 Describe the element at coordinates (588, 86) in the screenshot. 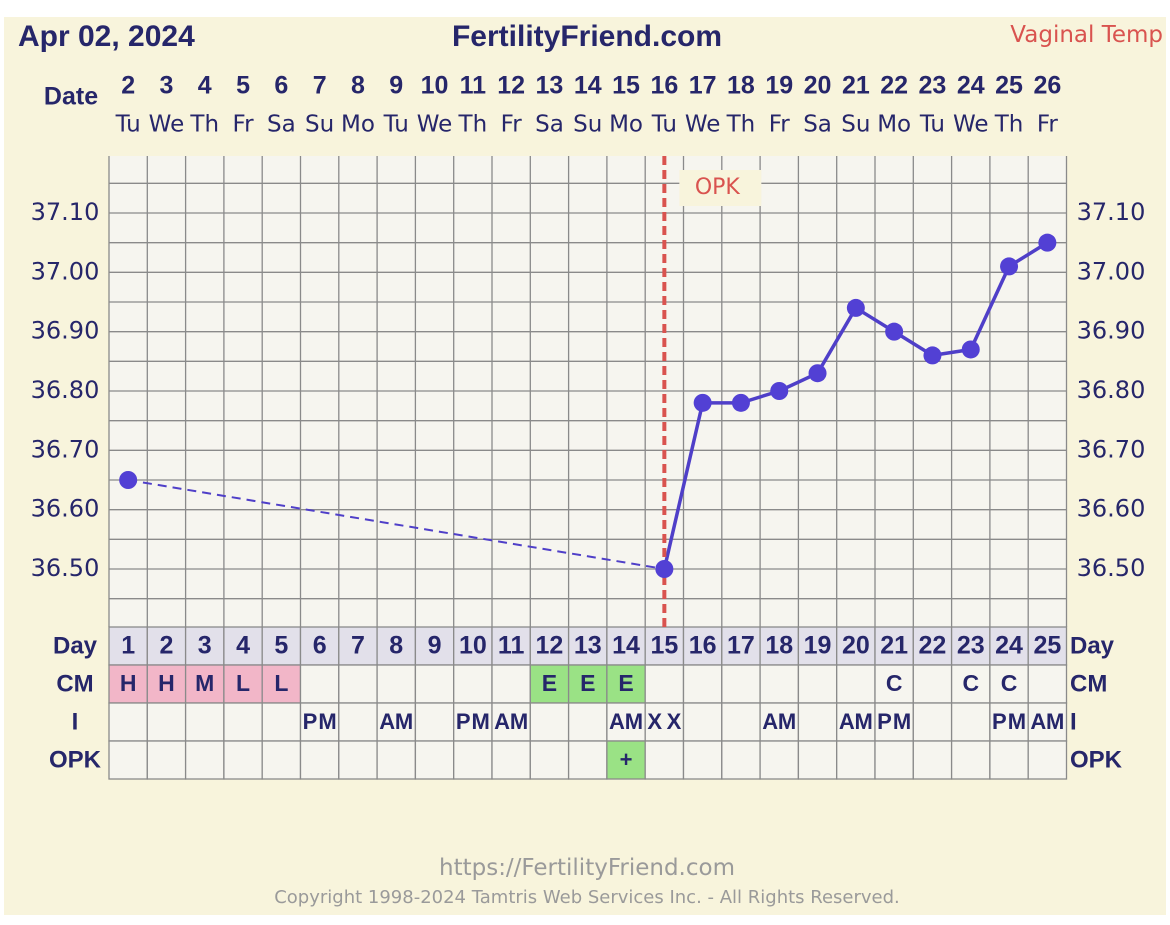

I see `date-label: 14` at that location.